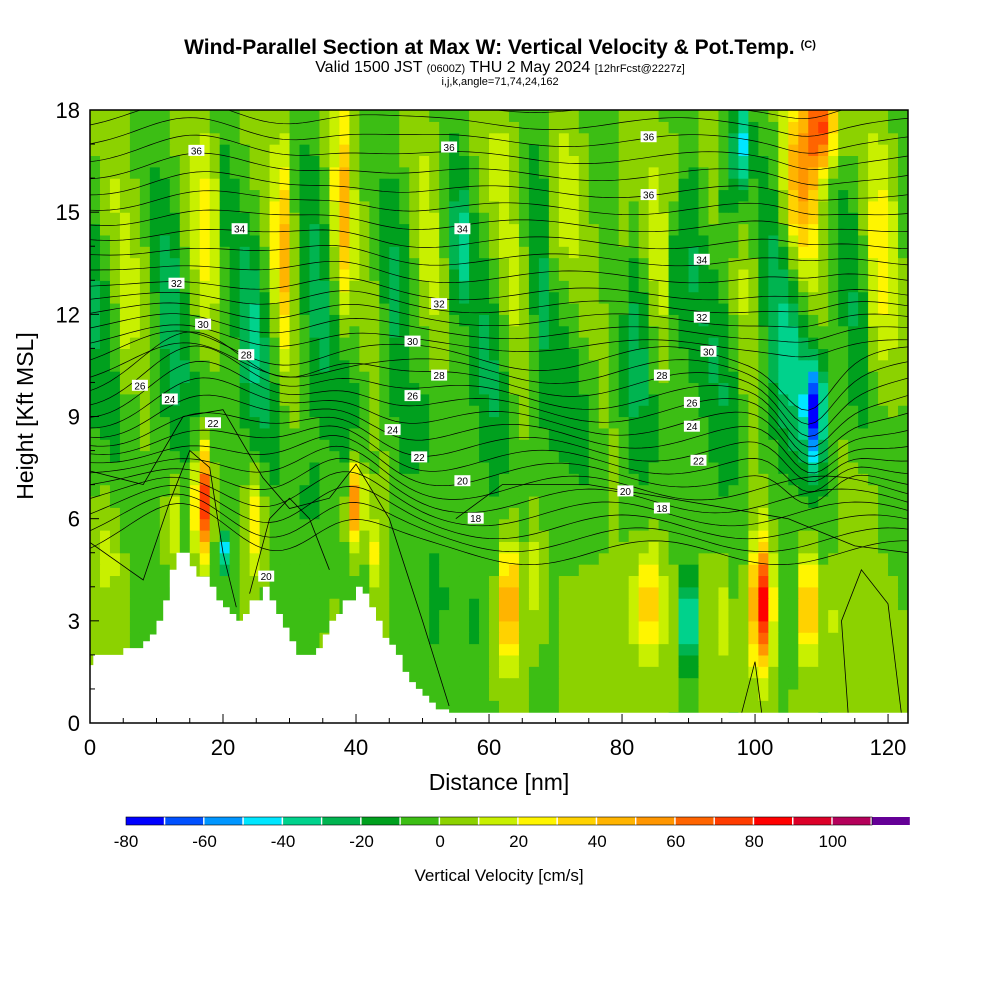 The width and height of the screenshot is (1000, 1000). What do you see at coordinates (439, 375) in the screenshot?
I see `contour-label: 28` at bounding box center [439, 375].